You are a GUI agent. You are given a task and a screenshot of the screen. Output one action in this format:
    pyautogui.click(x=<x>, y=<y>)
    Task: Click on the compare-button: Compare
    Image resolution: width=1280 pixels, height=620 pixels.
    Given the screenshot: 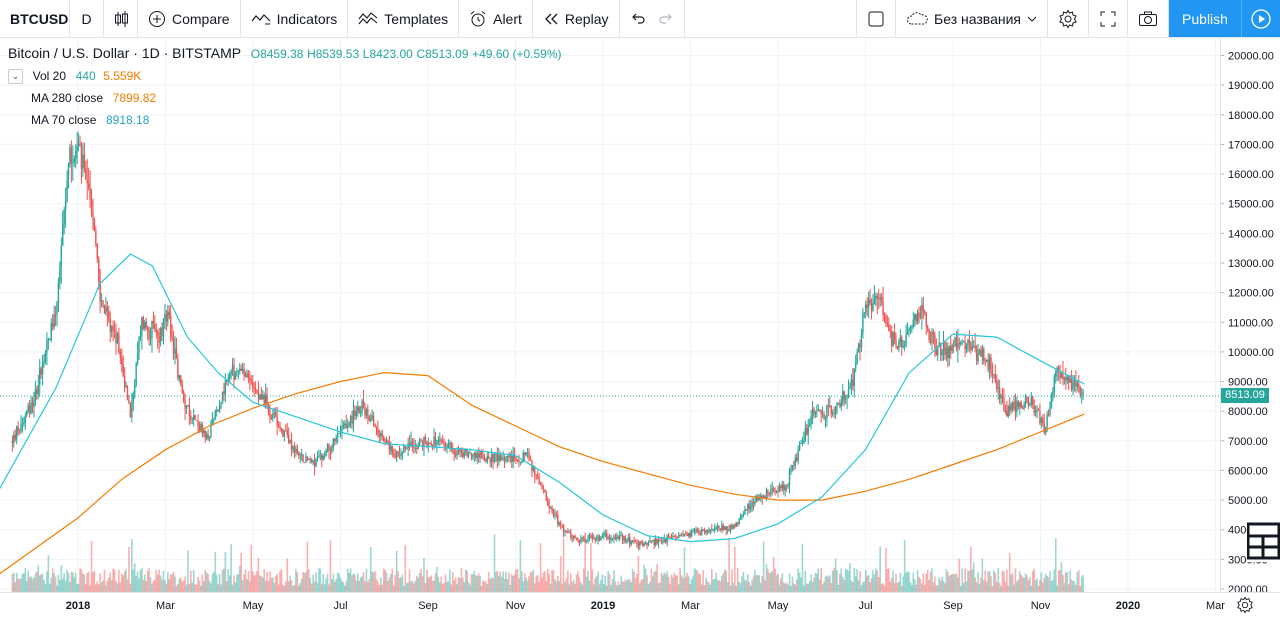 What is the action you would take?
    pyautogui.click(x=189, y=18)
    